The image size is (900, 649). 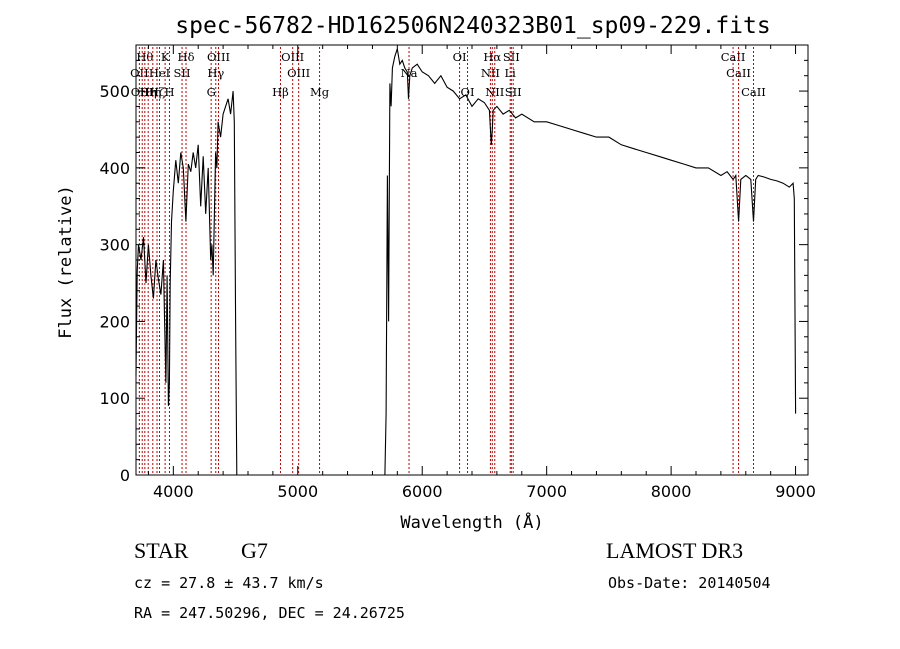 What do you see at coordinates (157, 92) in the screenshot?
I see `line-marker-label: Hζ` at bounding box center [157, 92].